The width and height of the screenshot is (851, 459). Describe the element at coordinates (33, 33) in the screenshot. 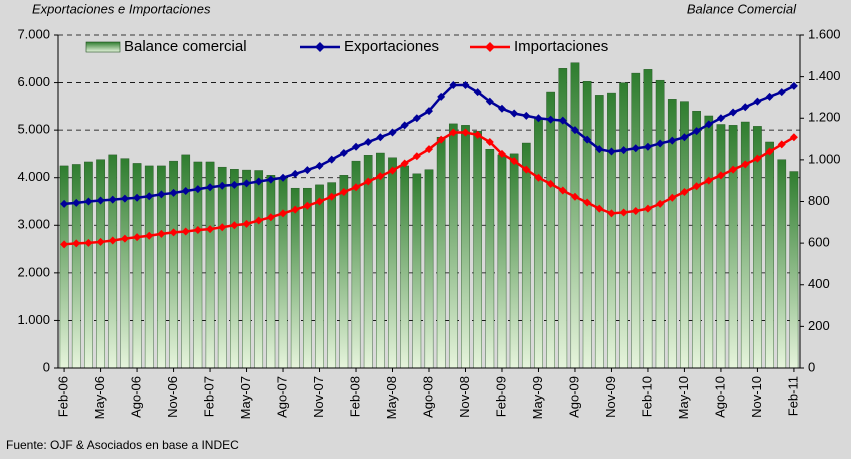

I see `y-tick-label: 7.000` at that location.